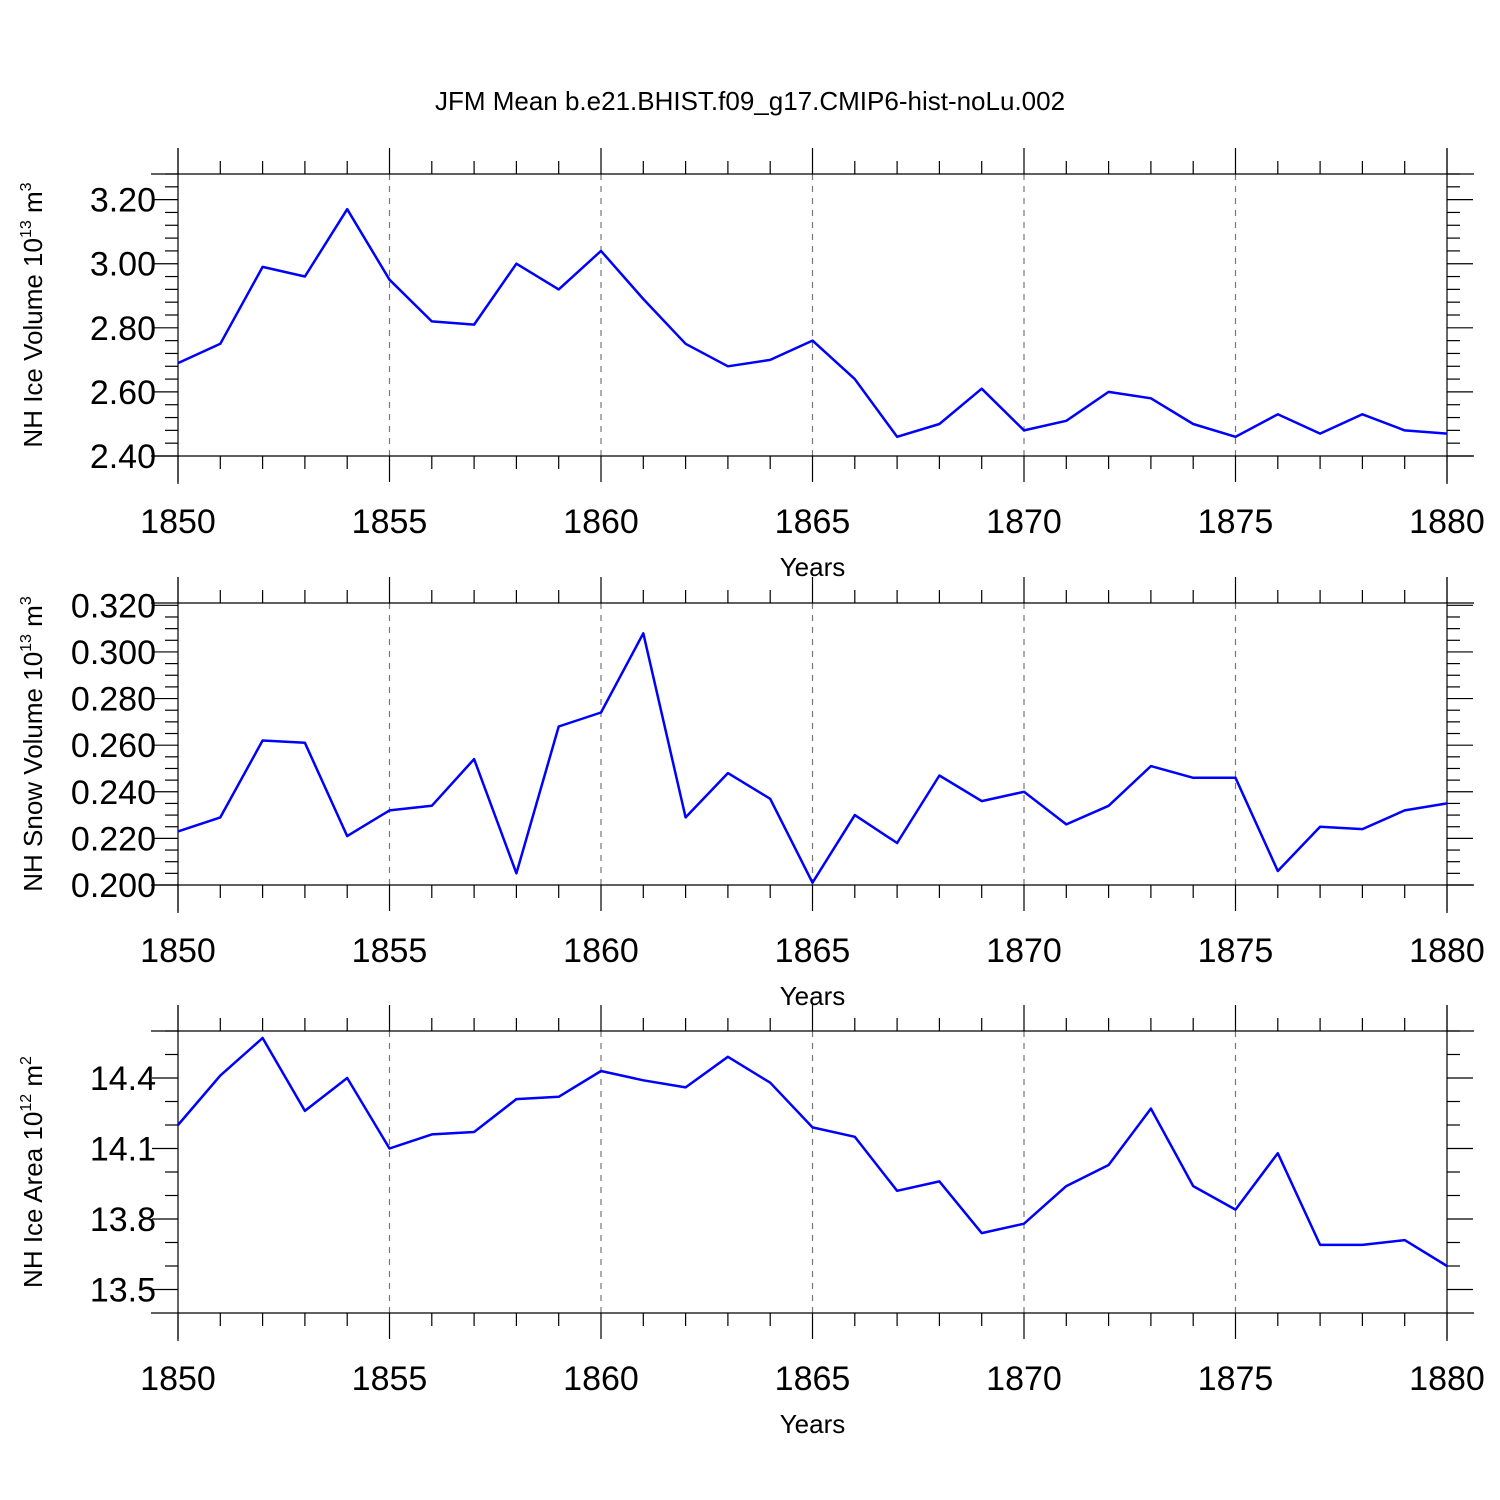  I want to click on y-axis-label: NH Ice Volume 1013 m3, so click(33, 314).